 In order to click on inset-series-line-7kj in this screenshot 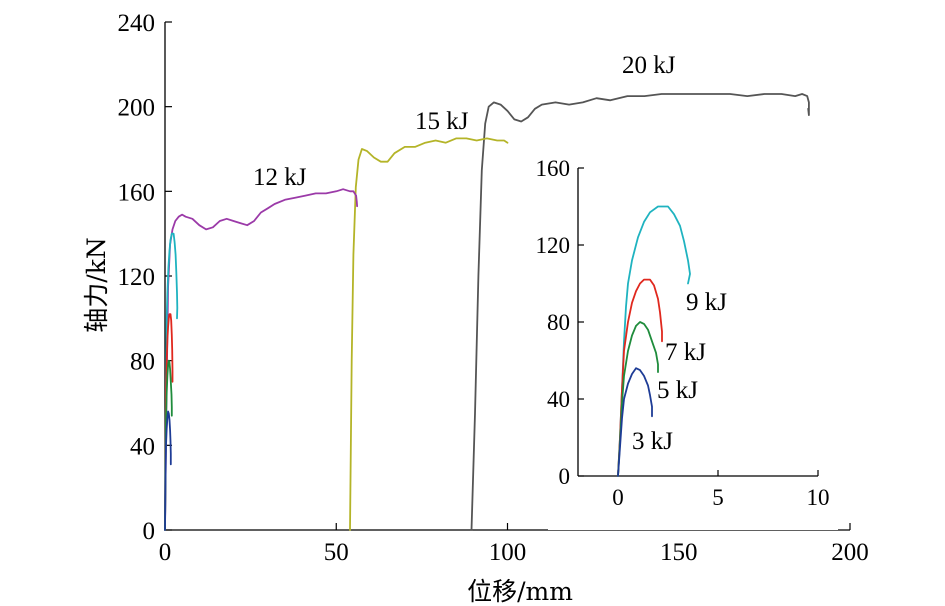, I will do `click(640, 377)`.